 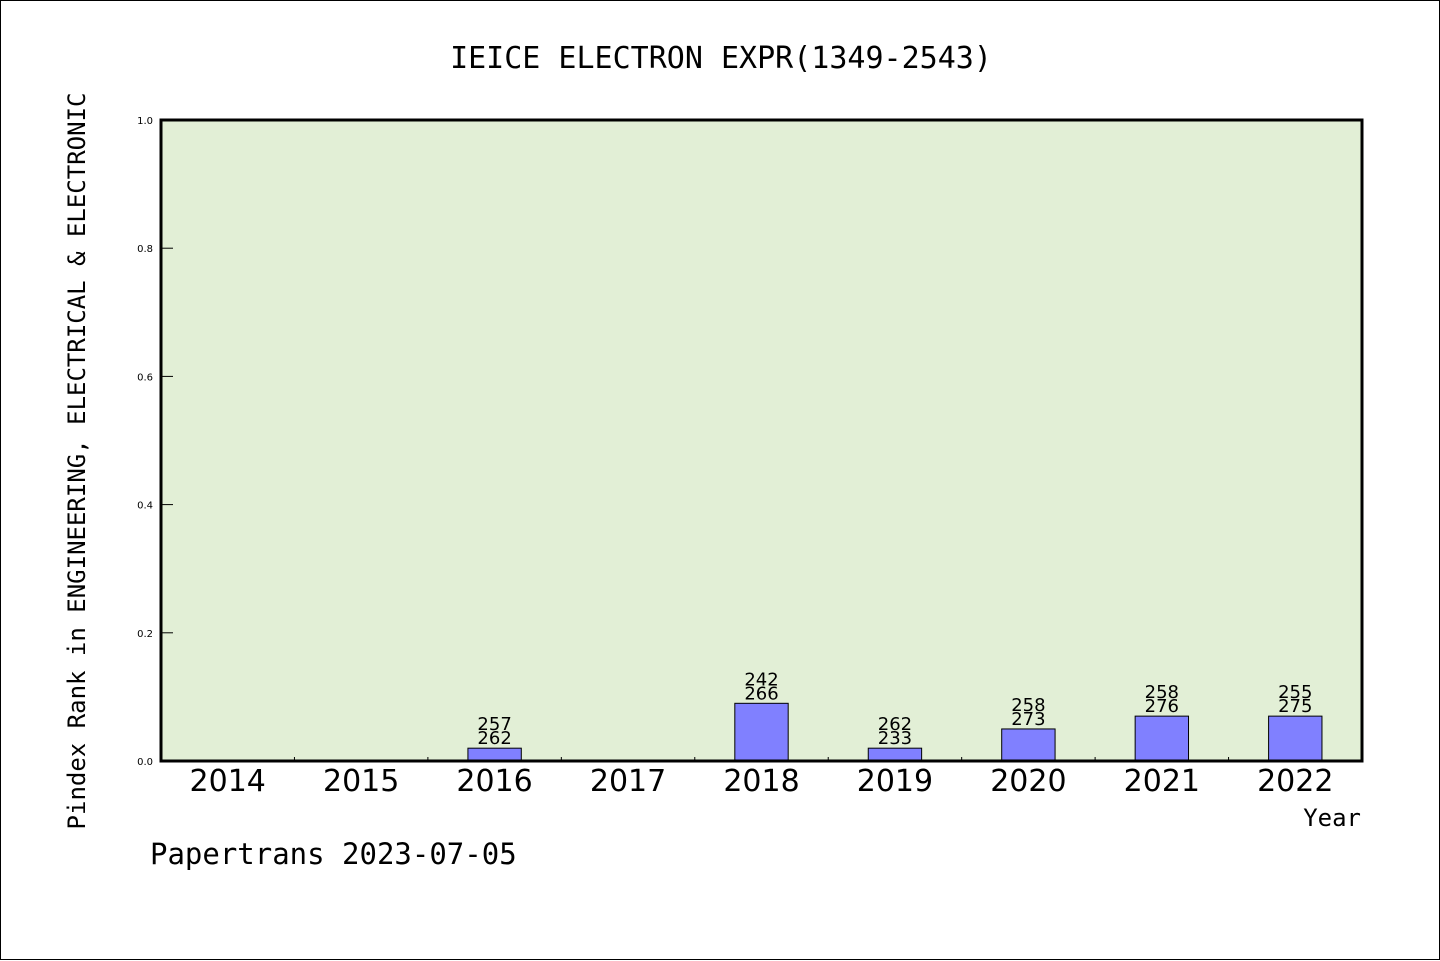 What do you see at coordinates (761, 781) in the screenshot?
I see `x-tick-label: 2018` at bounding box center [761, 781].